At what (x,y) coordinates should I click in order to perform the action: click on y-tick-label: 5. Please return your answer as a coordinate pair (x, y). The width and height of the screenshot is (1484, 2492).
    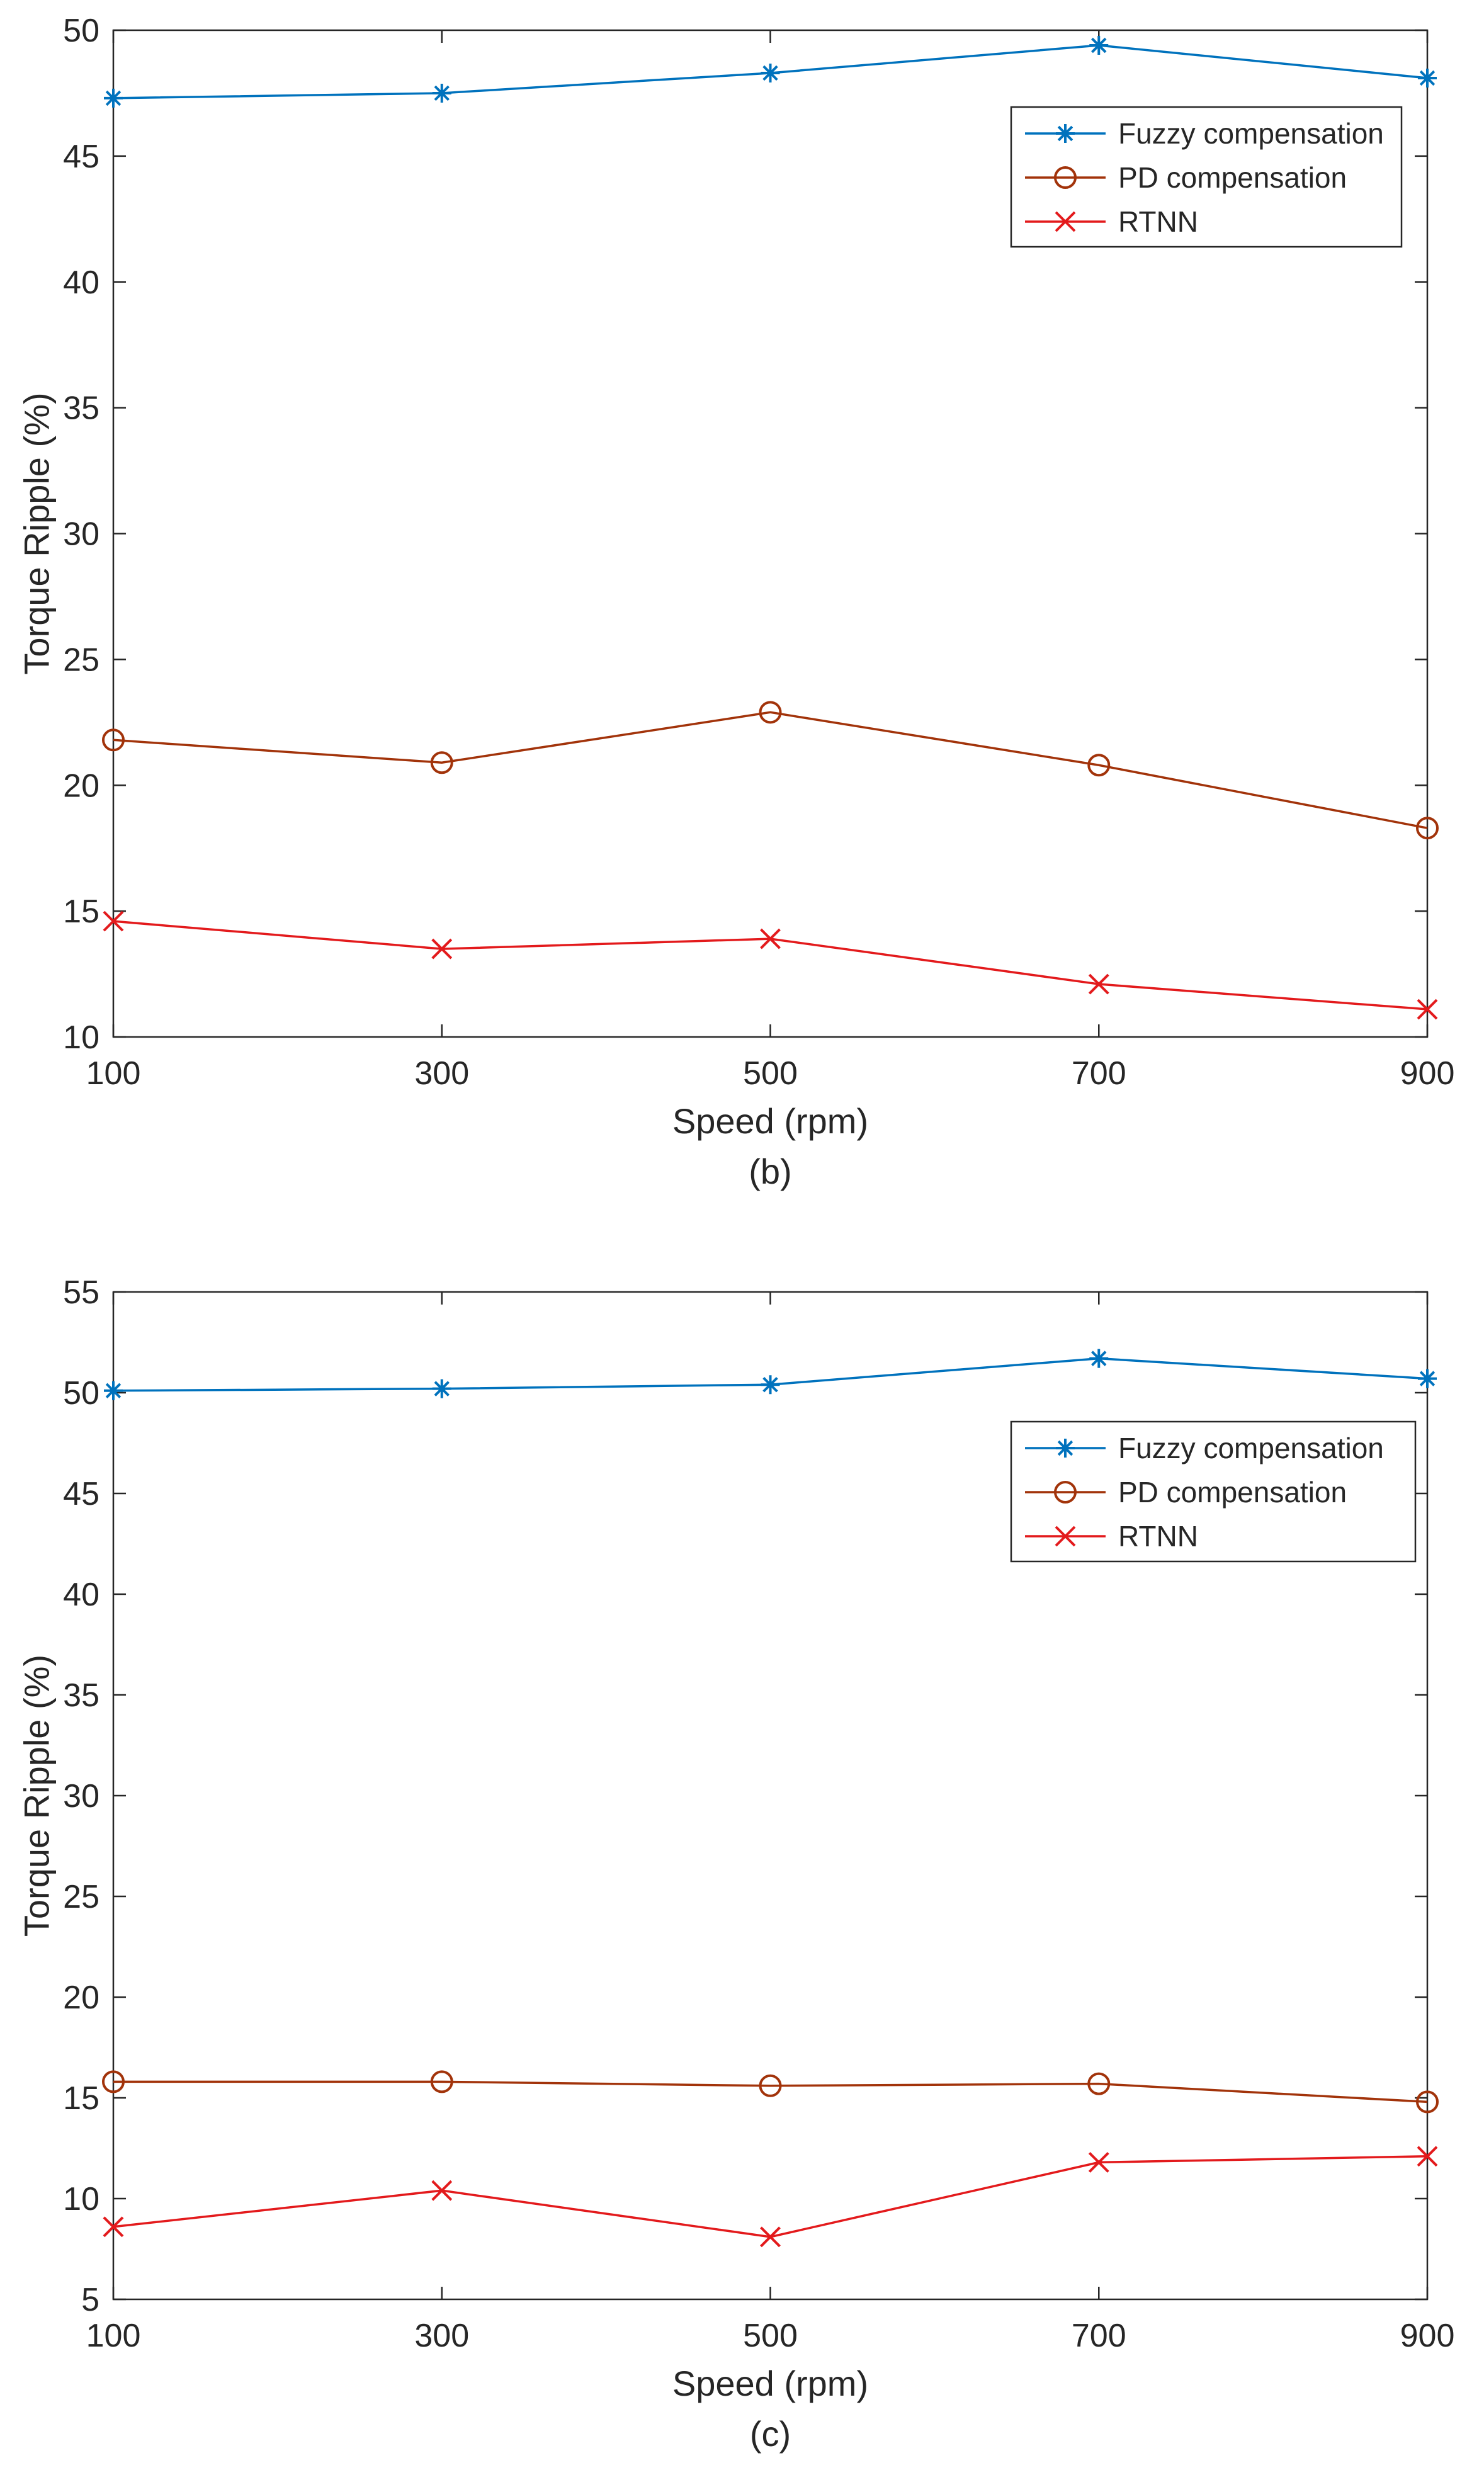
    Looking at the image, I should click on (90, 2300).